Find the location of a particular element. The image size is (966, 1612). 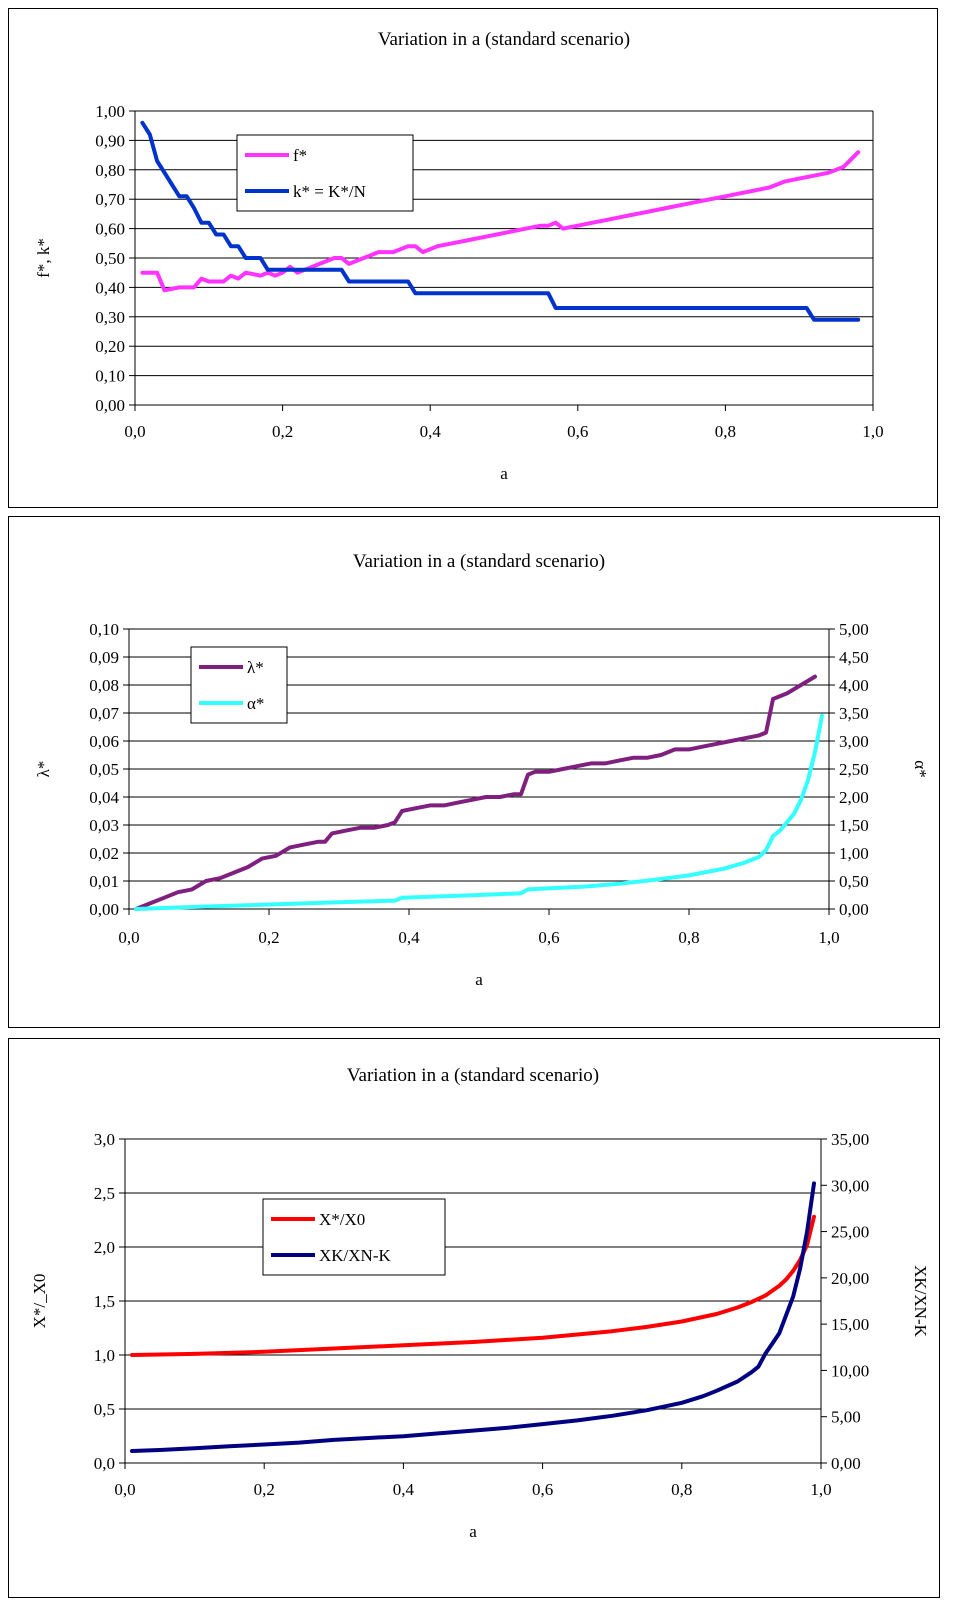

y2-tick-label: 3,50 is located at coordinates (854, 713).